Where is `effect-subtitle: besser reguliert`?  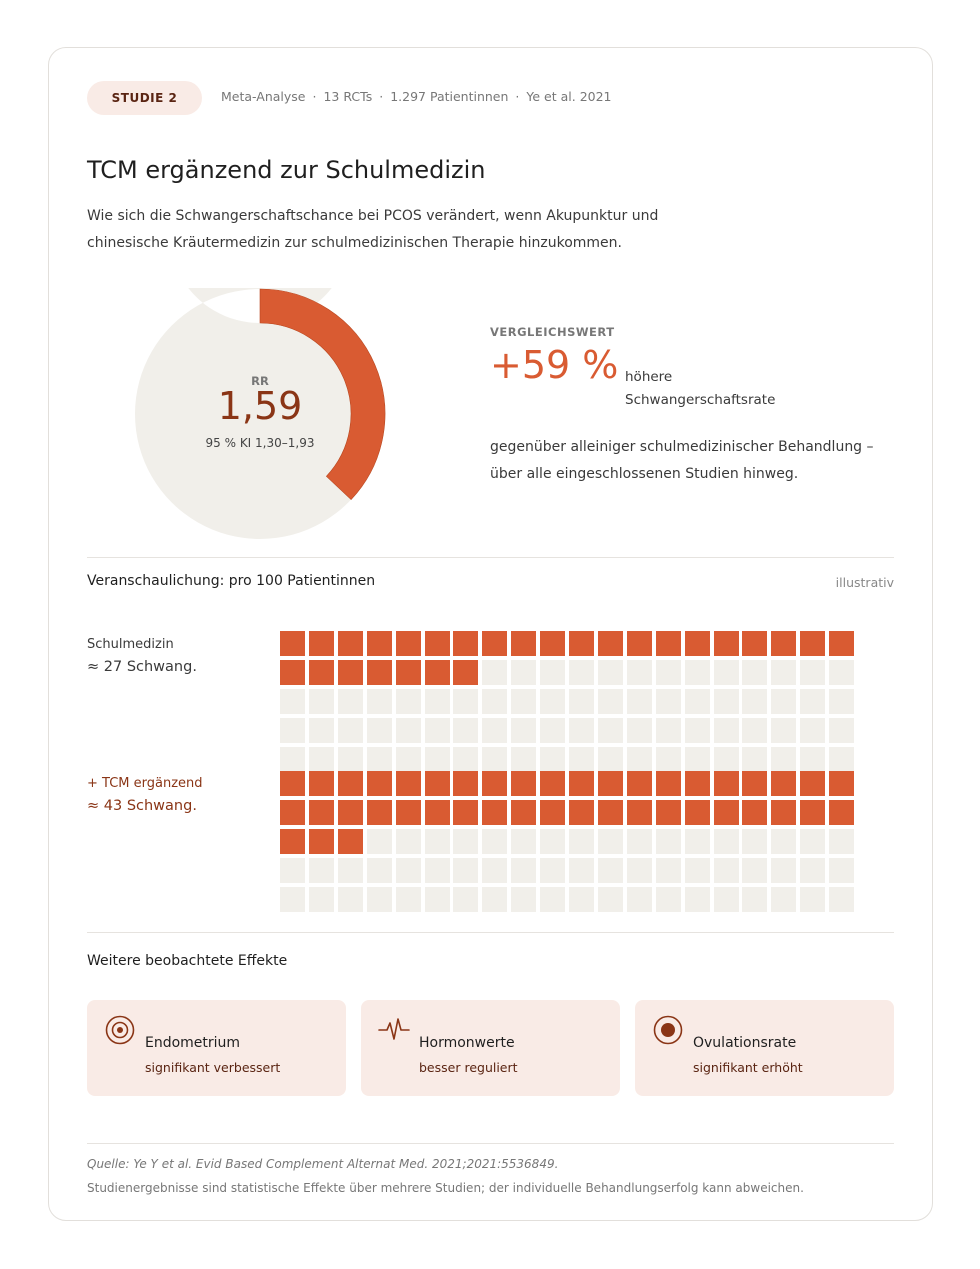 effect-subtitle: besser reguliert is located at coordinates (468, 1067).